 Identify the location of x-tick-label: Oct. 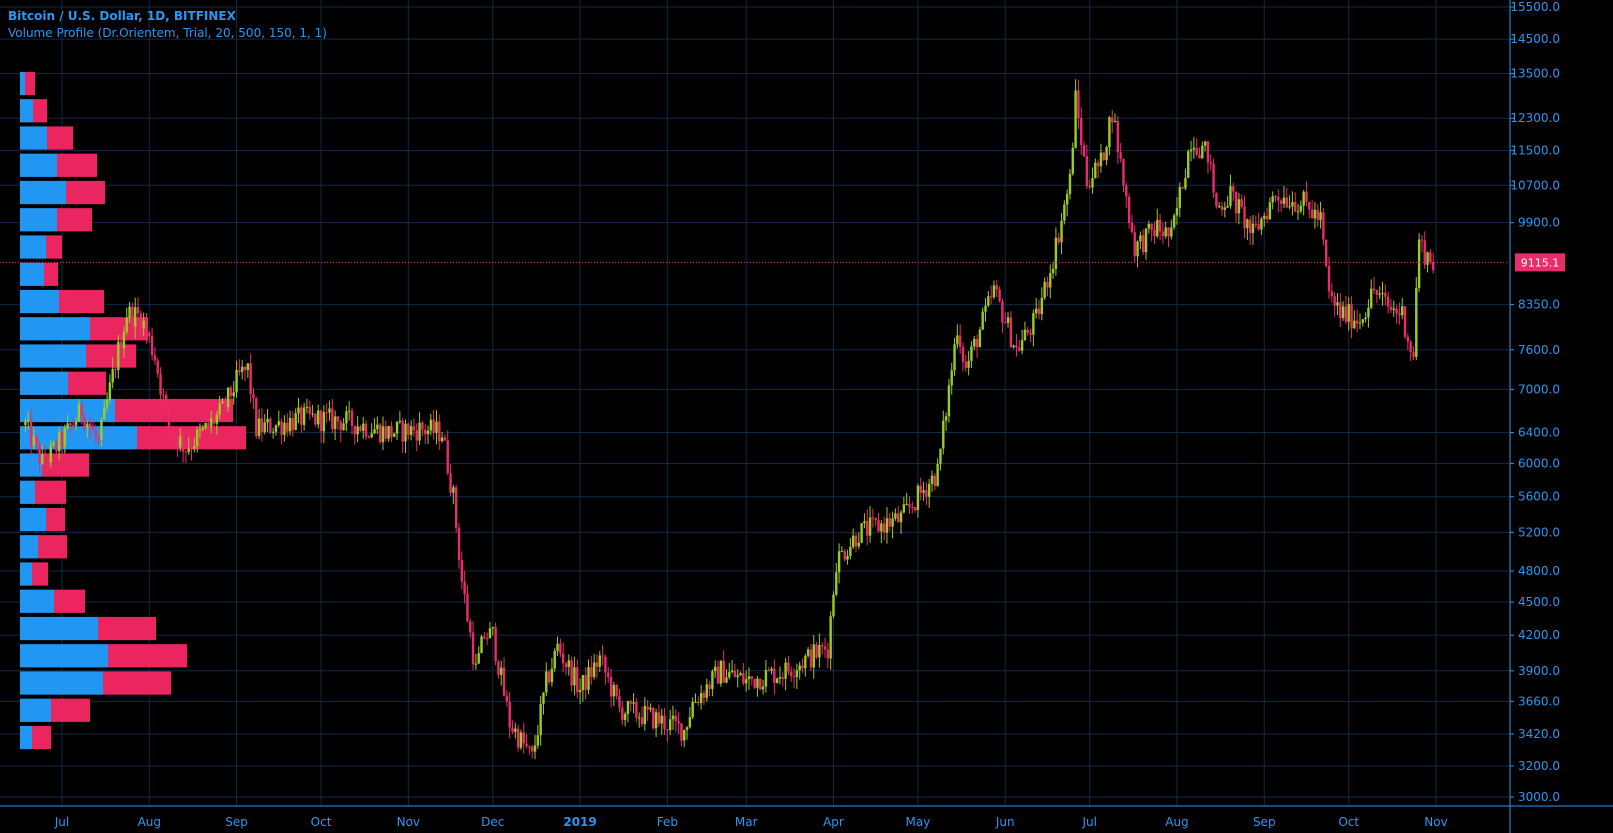
(321, 822).